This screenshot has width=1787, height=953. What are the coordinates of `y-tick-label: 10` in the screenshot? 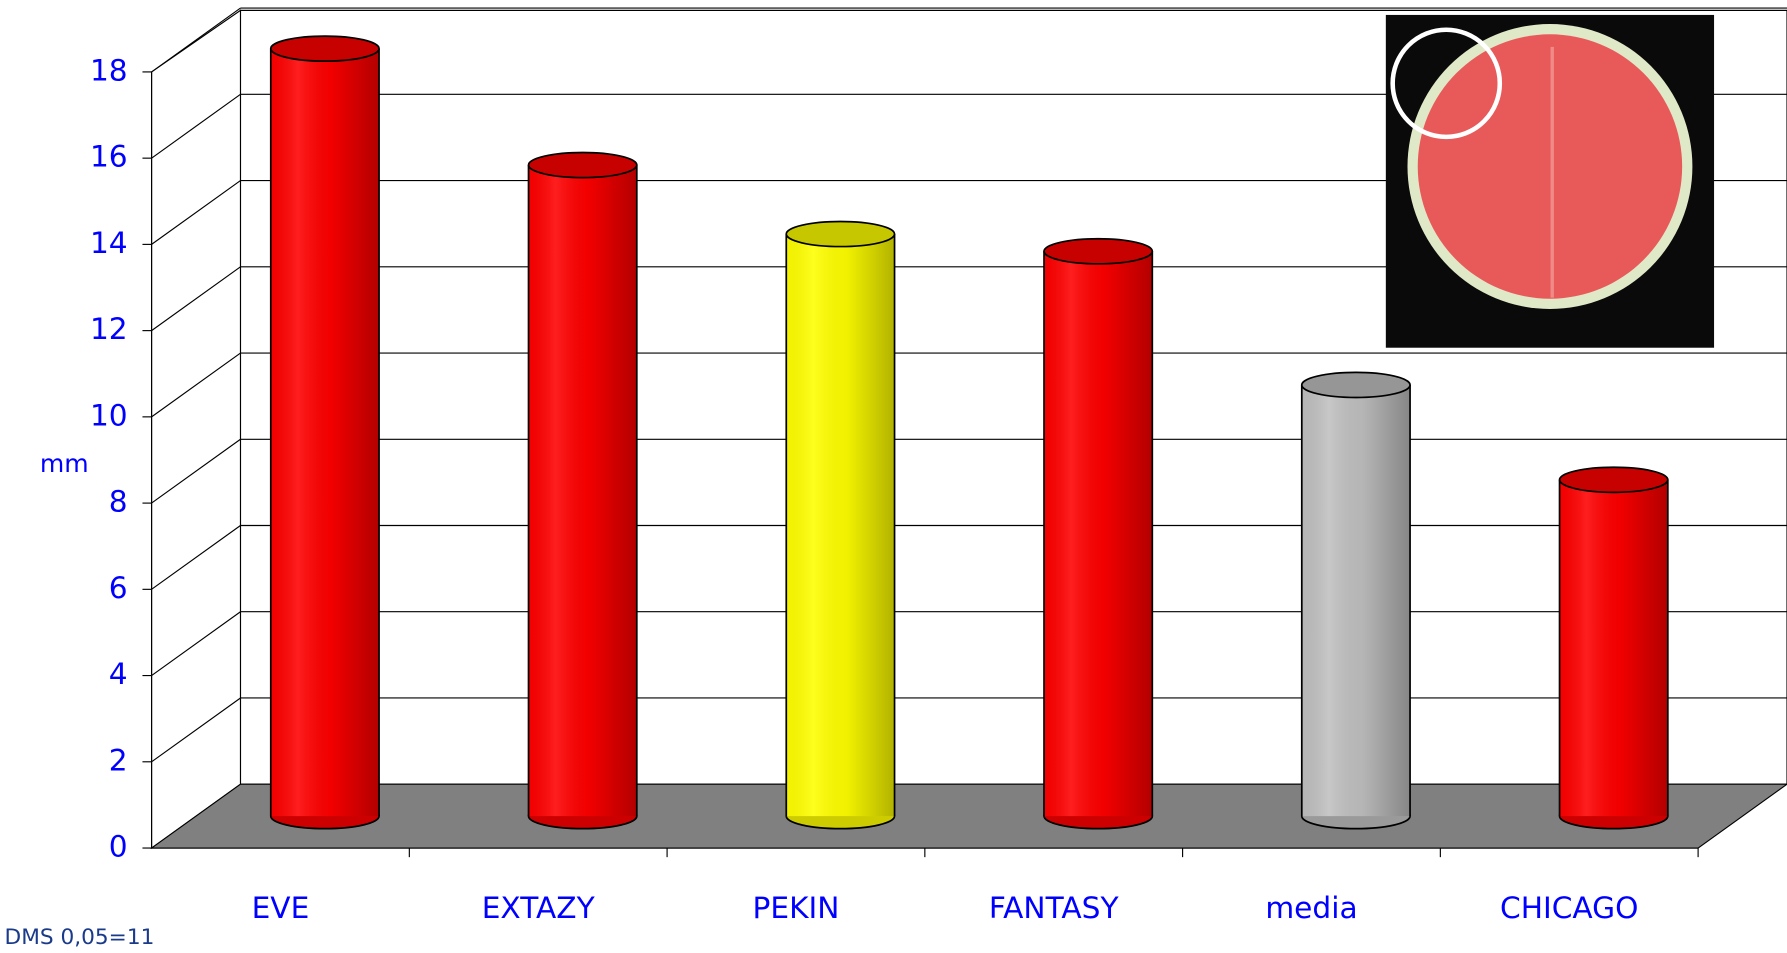 It's located at (109, 414).